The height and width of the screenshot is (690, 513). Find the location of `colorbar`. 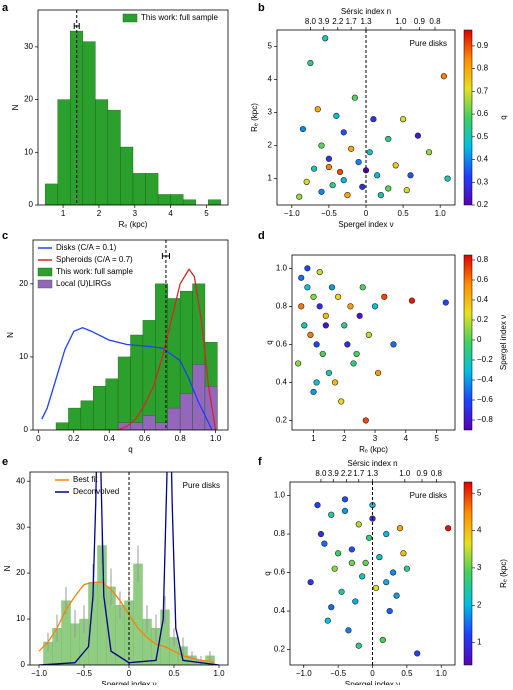

colorbar is located at coordinates (468, 342).